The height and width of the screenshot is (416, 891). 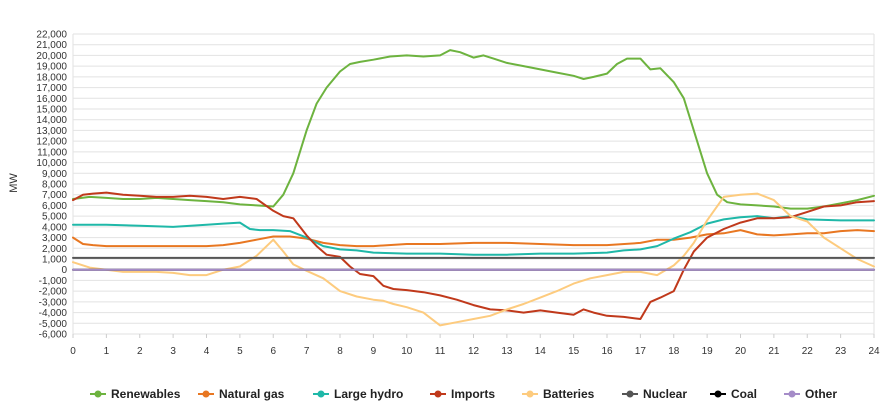 What do you see at coordinates (665, 394) in the screenshot?
I see `legend-label: Nuclear` at bounding box center [665, 394].